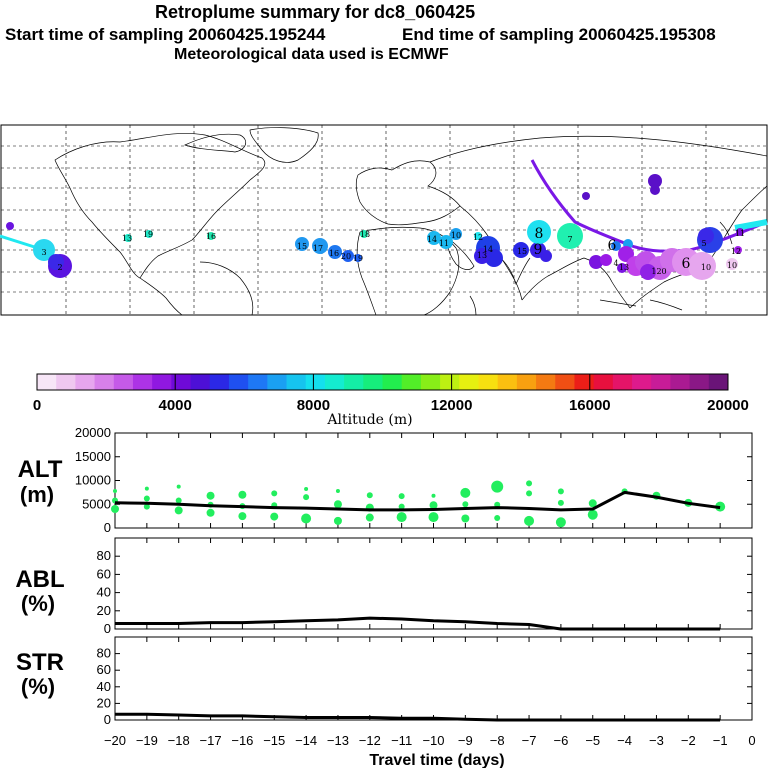  What do you see at coordinates (306, 740) in the screenshot?
I see `x-tick-label: −14` at bounding box center [306, 740].